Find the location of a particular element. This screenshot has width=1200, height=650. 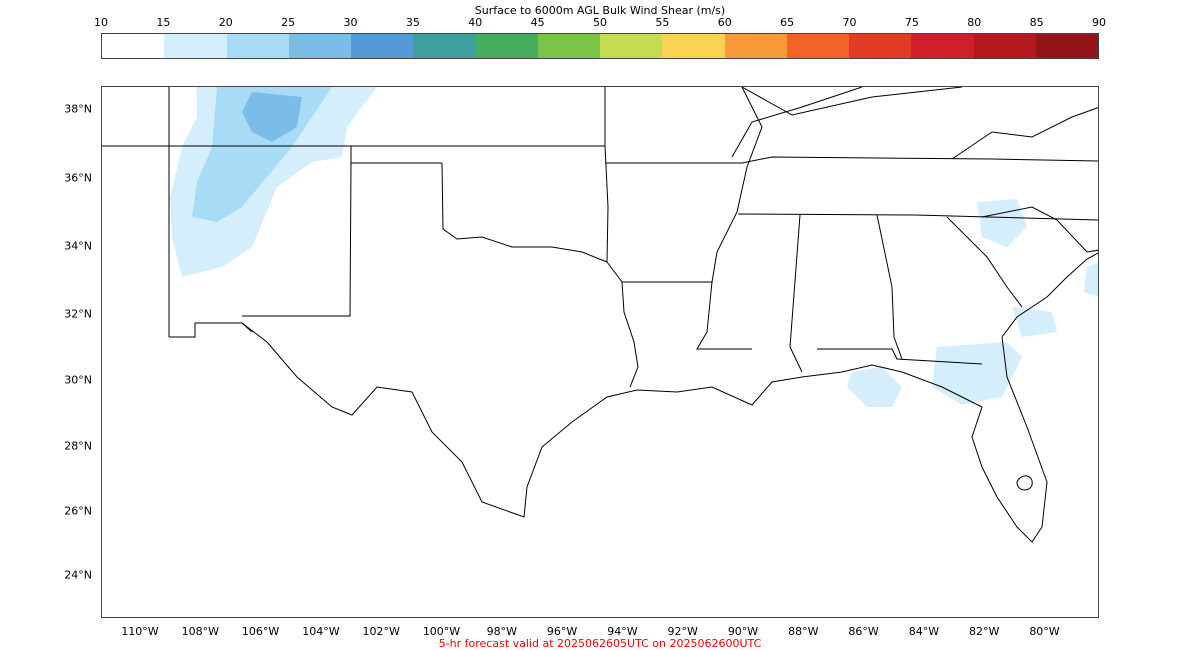

kentucky-upper is located at coordinates (852, 101).